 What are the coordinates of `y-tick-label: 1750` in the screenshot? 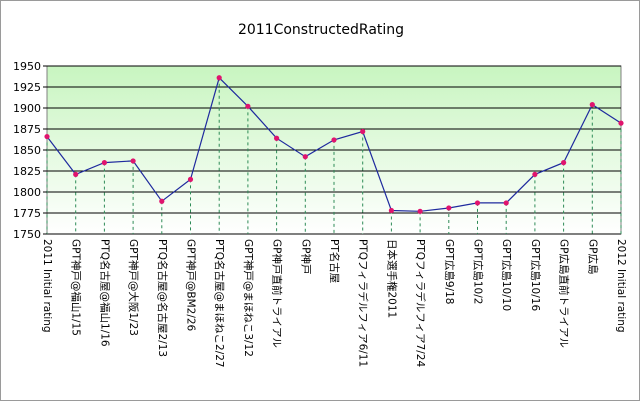 It's located at (27, 234).